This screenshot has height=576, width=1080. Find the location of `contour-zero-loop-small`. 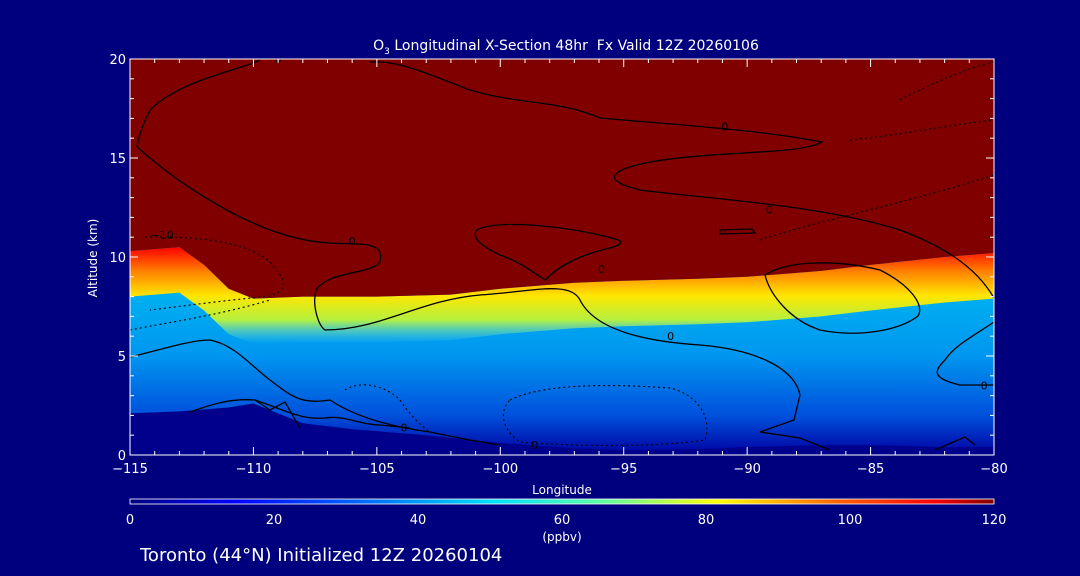

contour-zero-loop-small is located at coordinates (738, 231).